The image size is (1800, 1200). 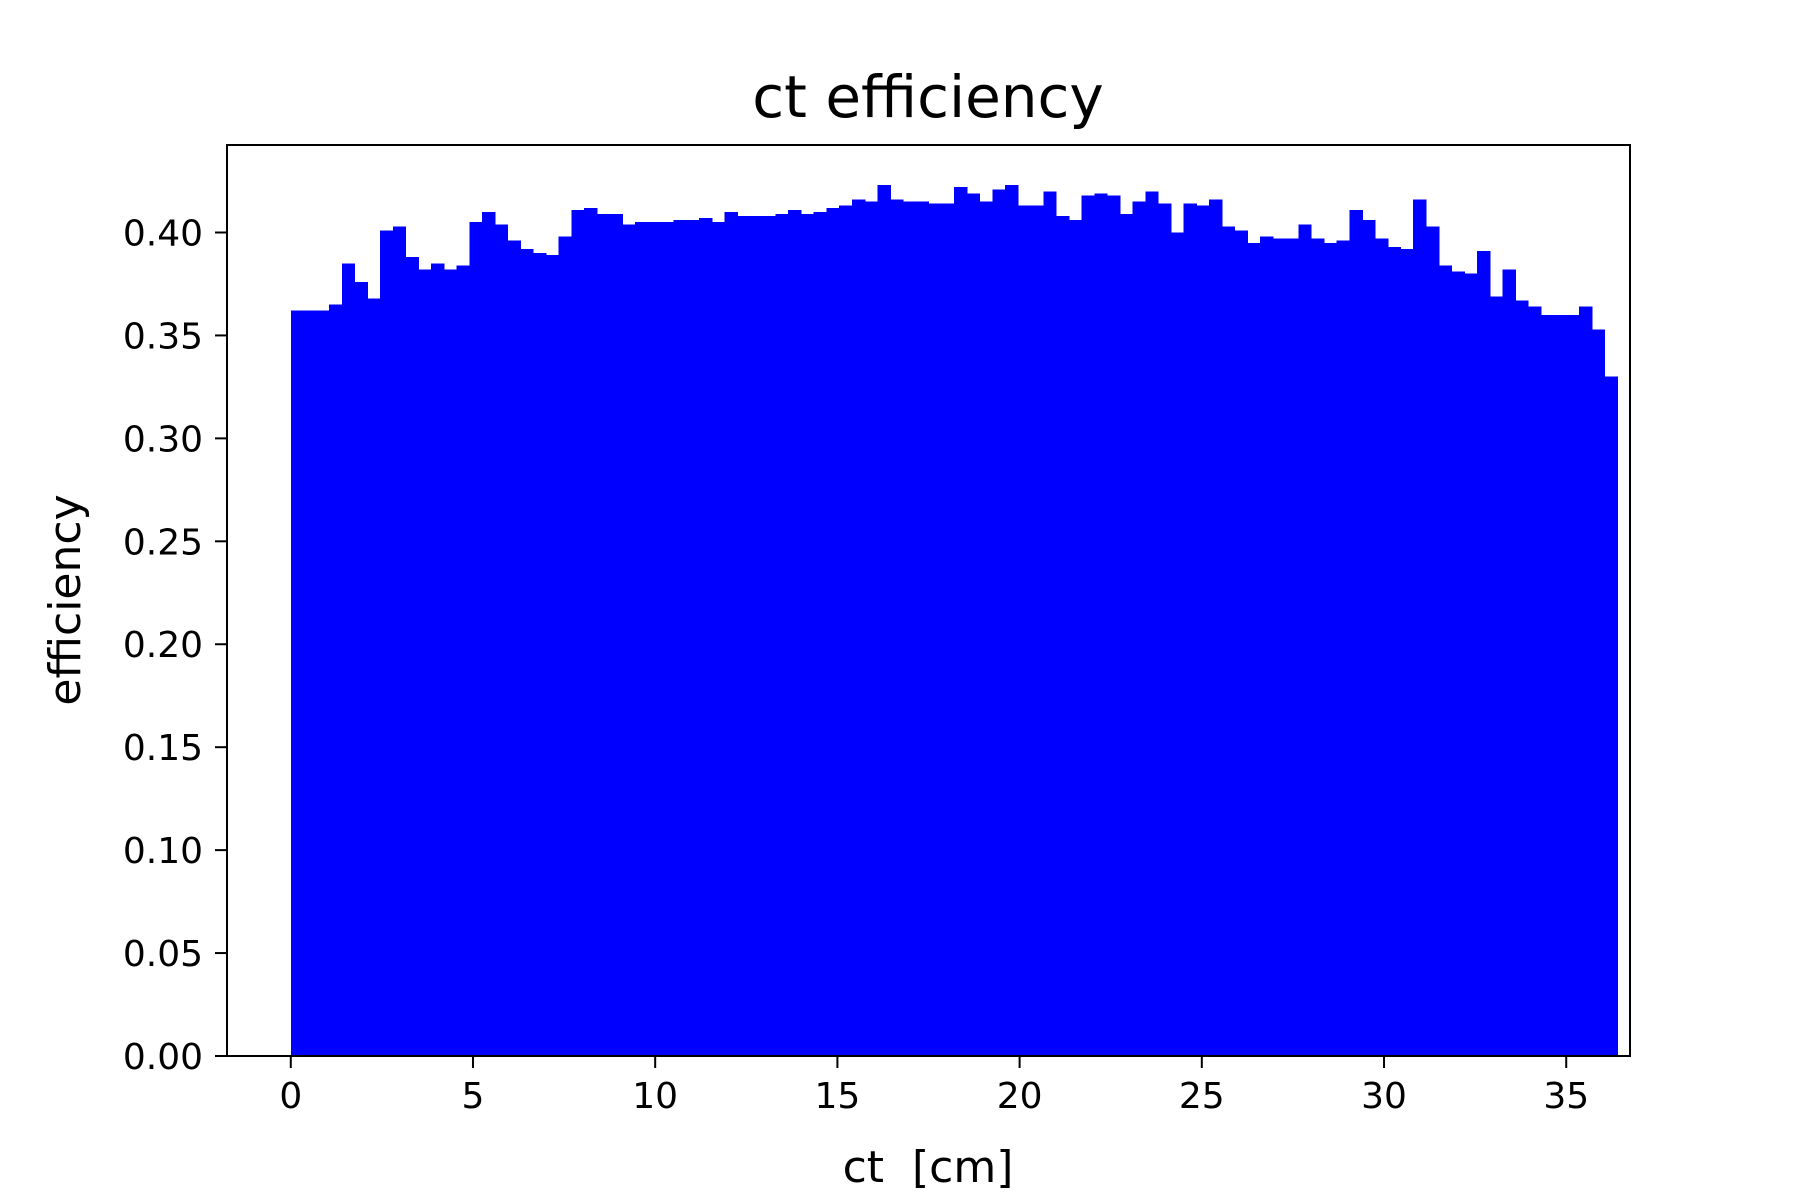 I want to click on x-tick-label: 25, so click(x=1202, y=1096).